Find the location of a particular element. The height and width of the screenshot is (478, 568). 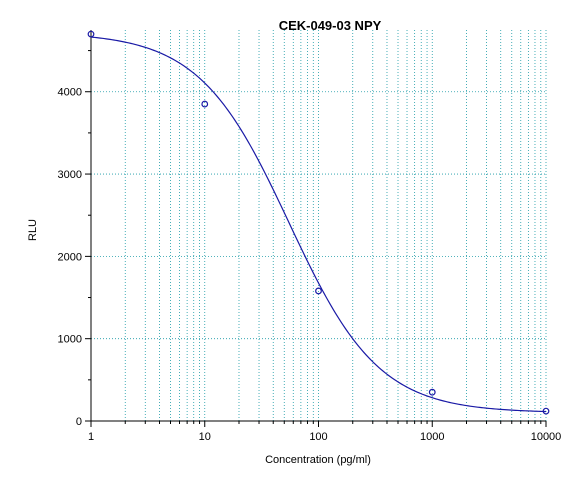

y-axis-label: RLU is located at coordinates (33, 230).